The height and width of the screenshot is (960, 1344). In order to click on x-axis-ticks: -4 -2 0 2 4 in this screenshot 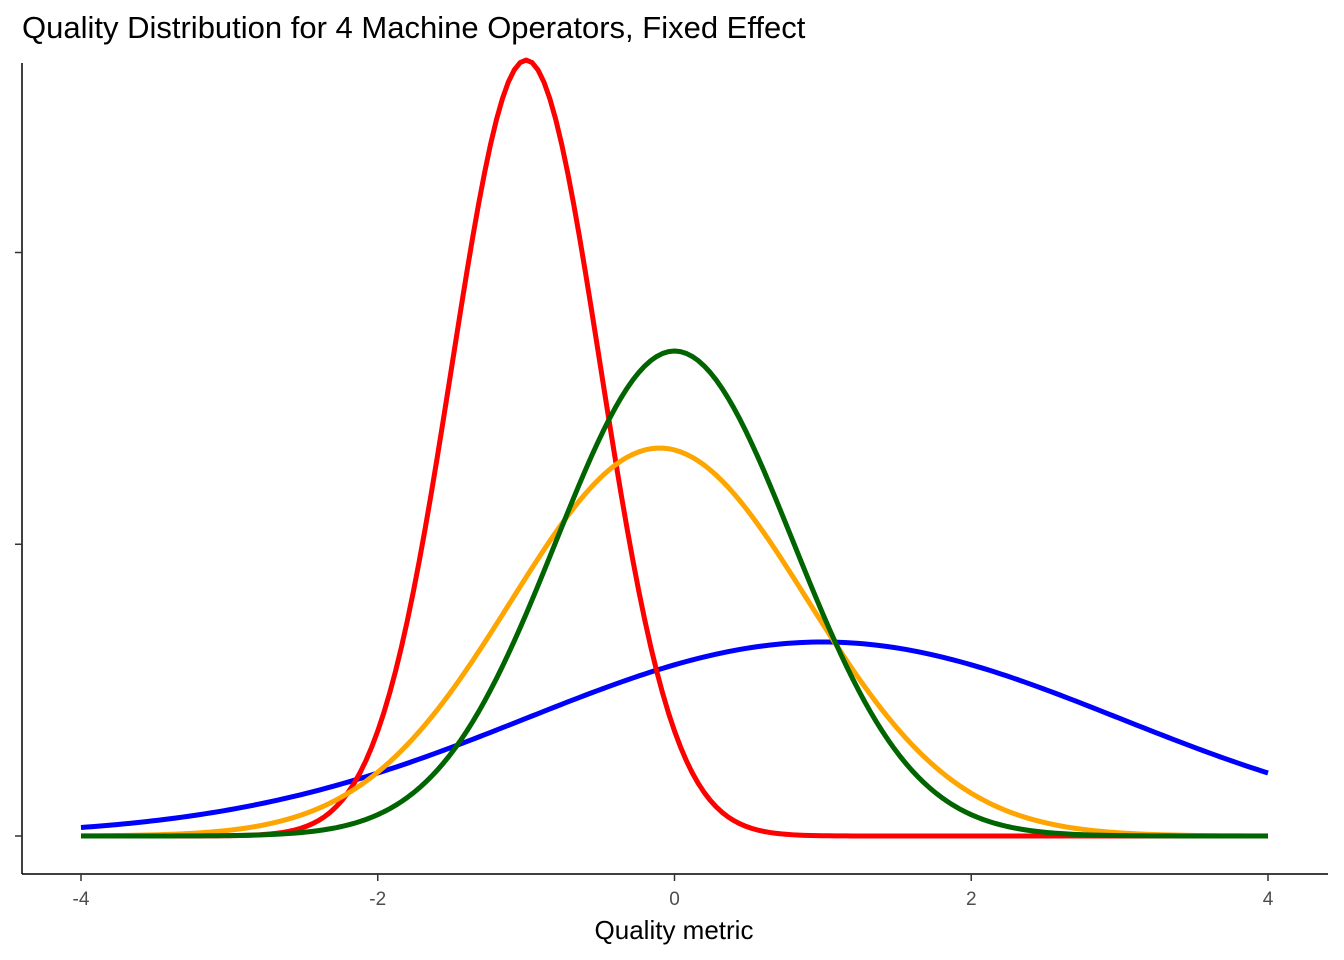, I will do `click(673, 892)`.